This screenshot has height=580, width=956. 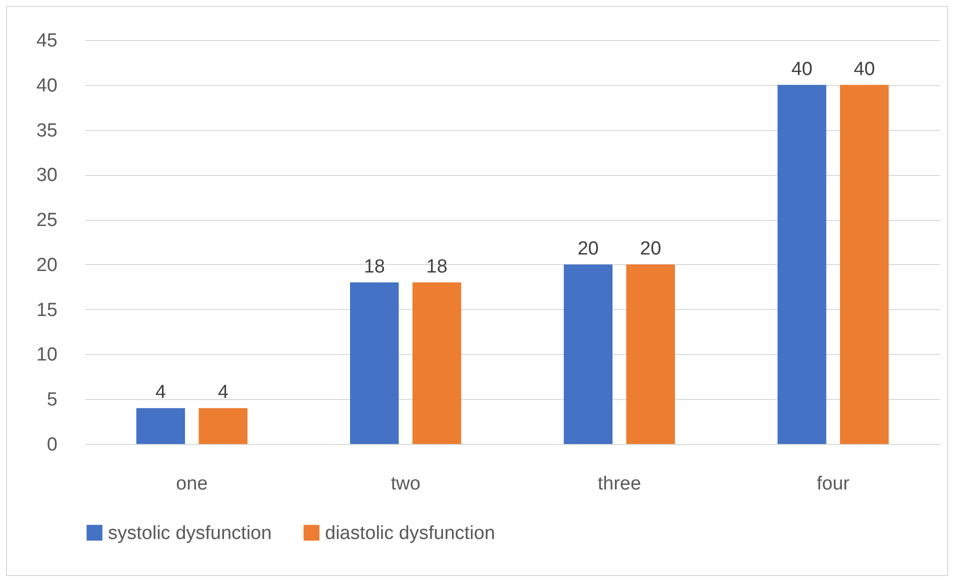 What do you see at coordinates (47, 221) in the screenshot?
I see `y-tick-label: 25` at bounding box center [47, 221].